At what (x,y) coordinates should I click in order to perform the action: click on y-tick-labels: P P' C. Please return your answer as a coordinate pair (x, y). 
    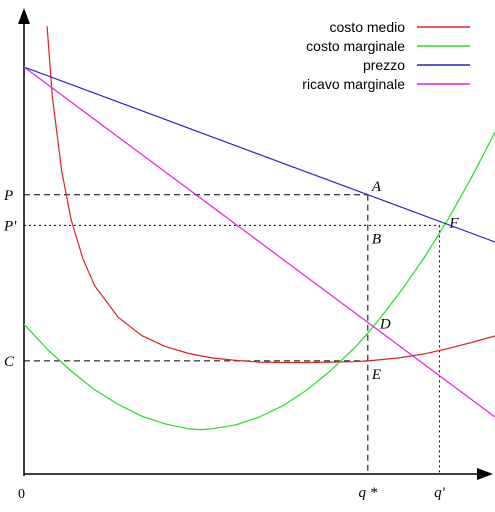
    Looking at the image, I should click on (10, 279).